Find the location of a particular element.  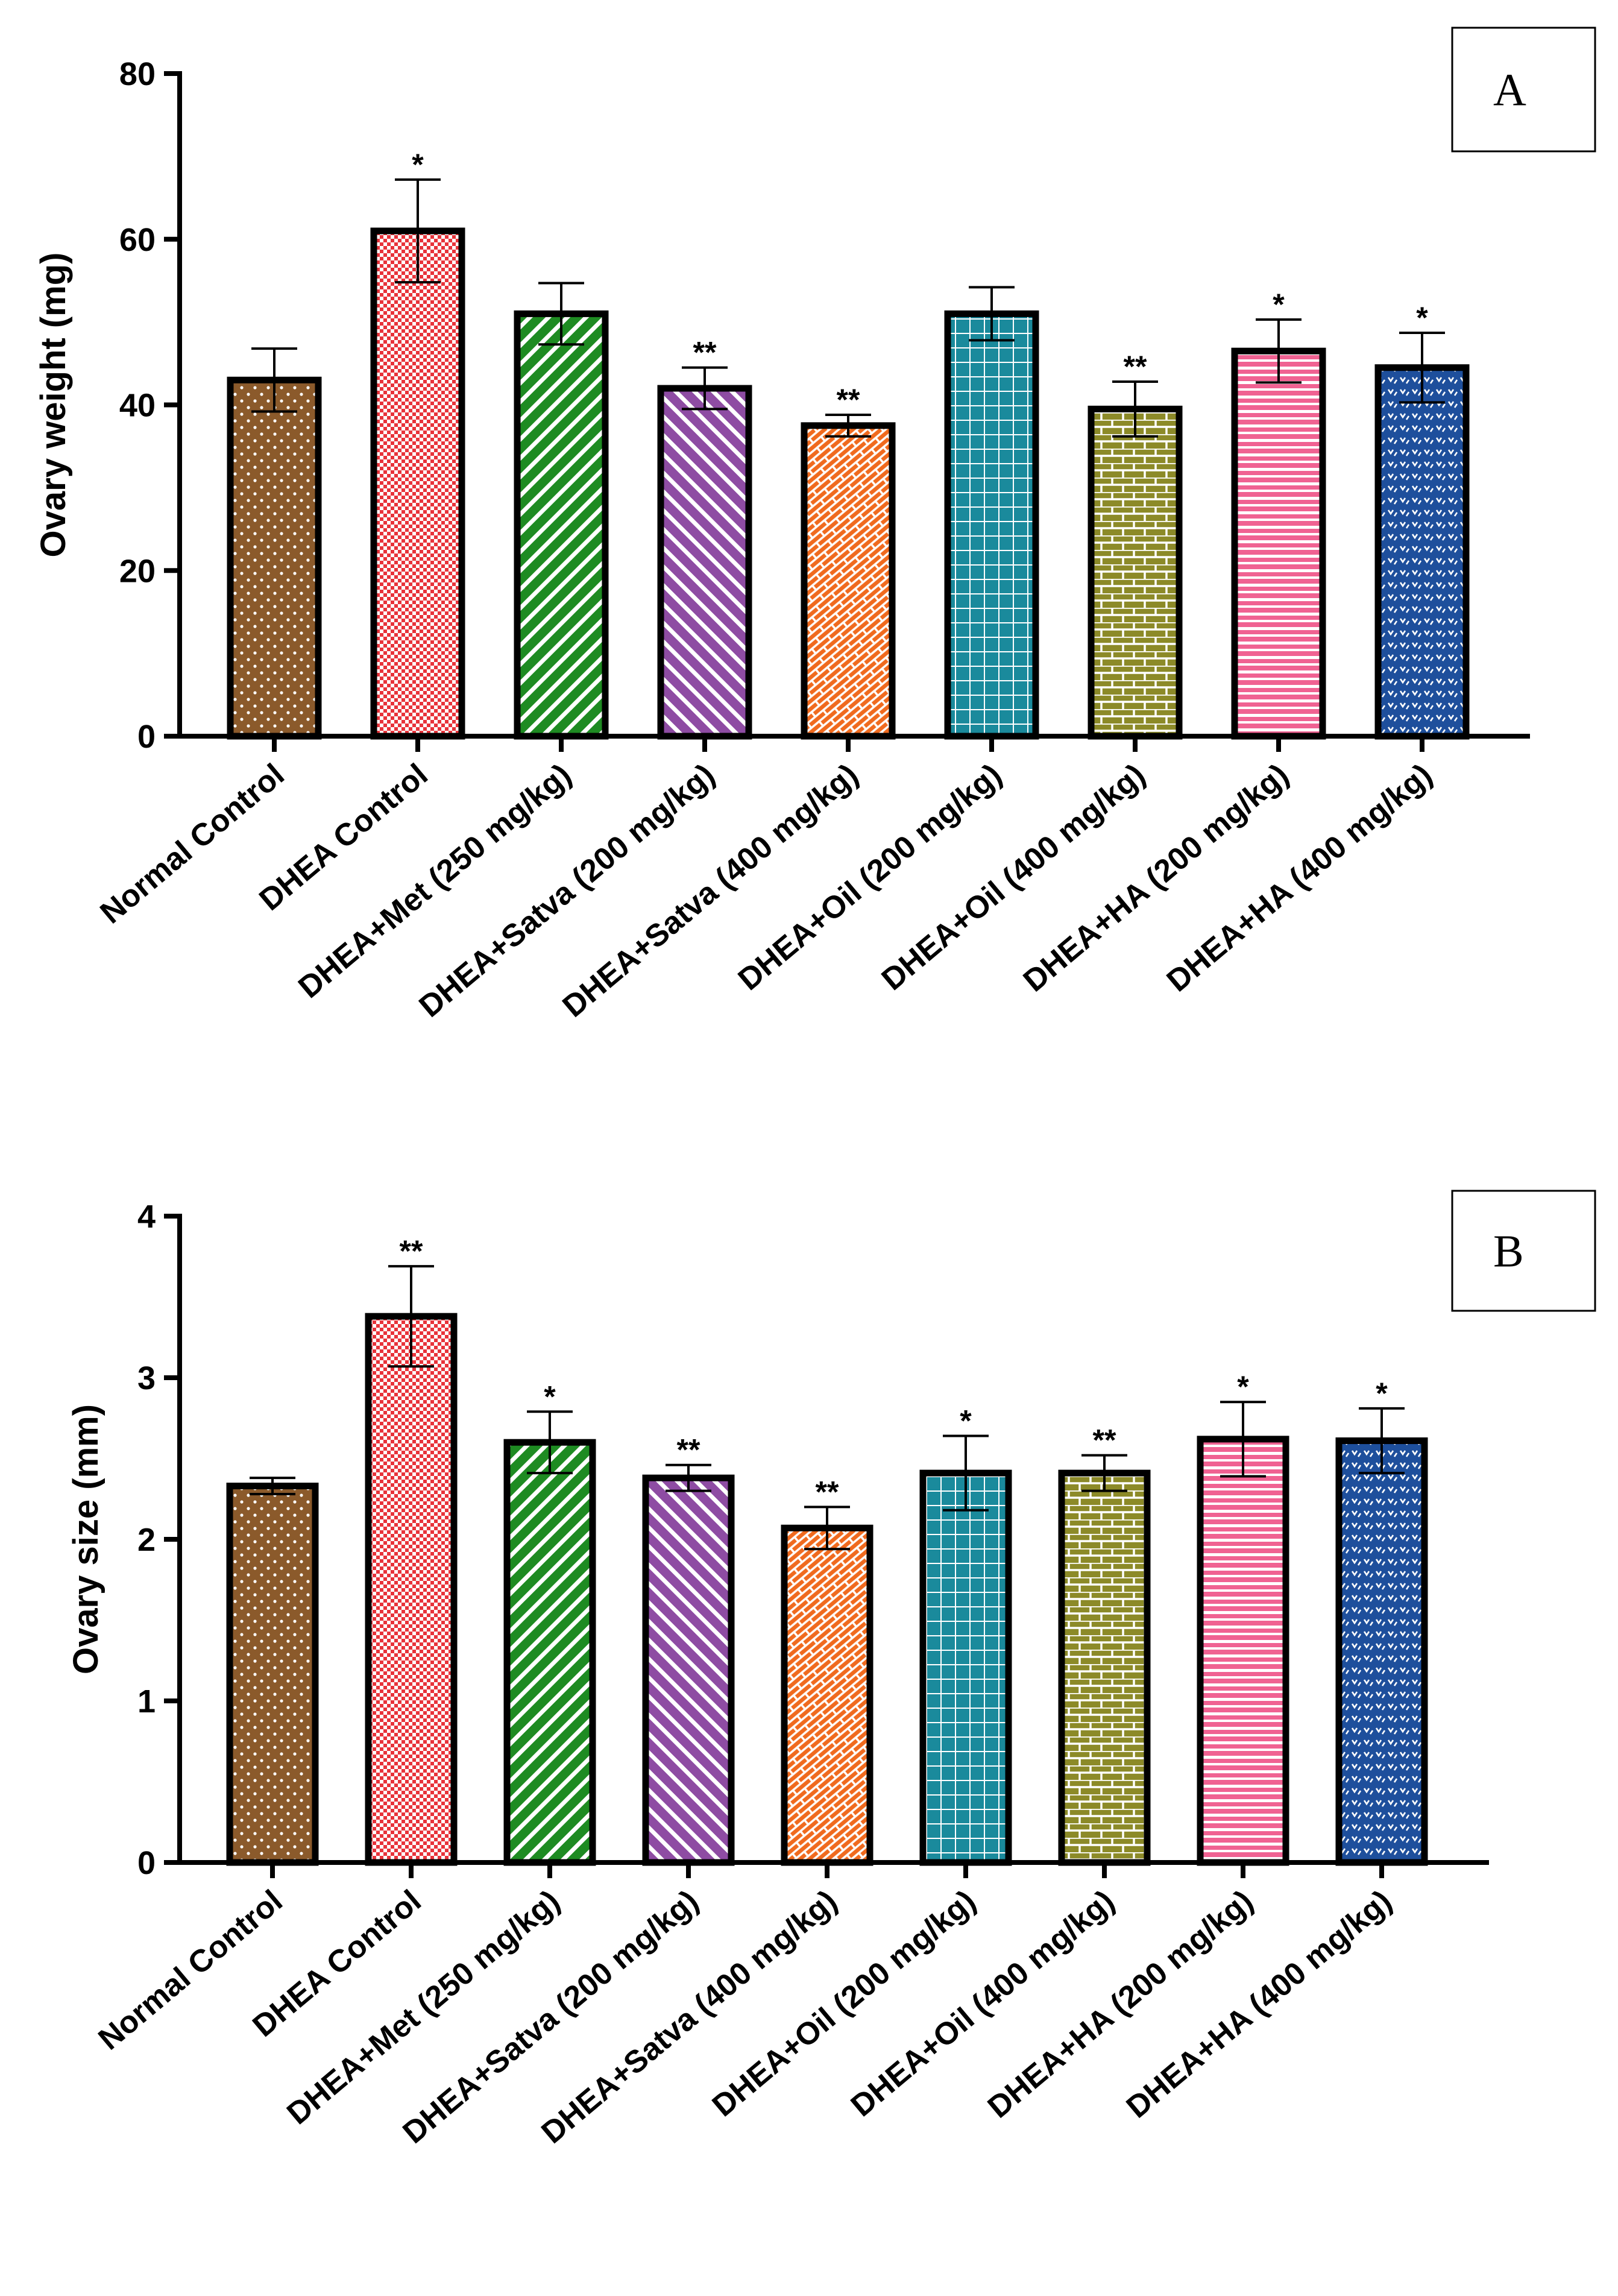

y-tick-label: 60 is located at coordinates (137, 240).